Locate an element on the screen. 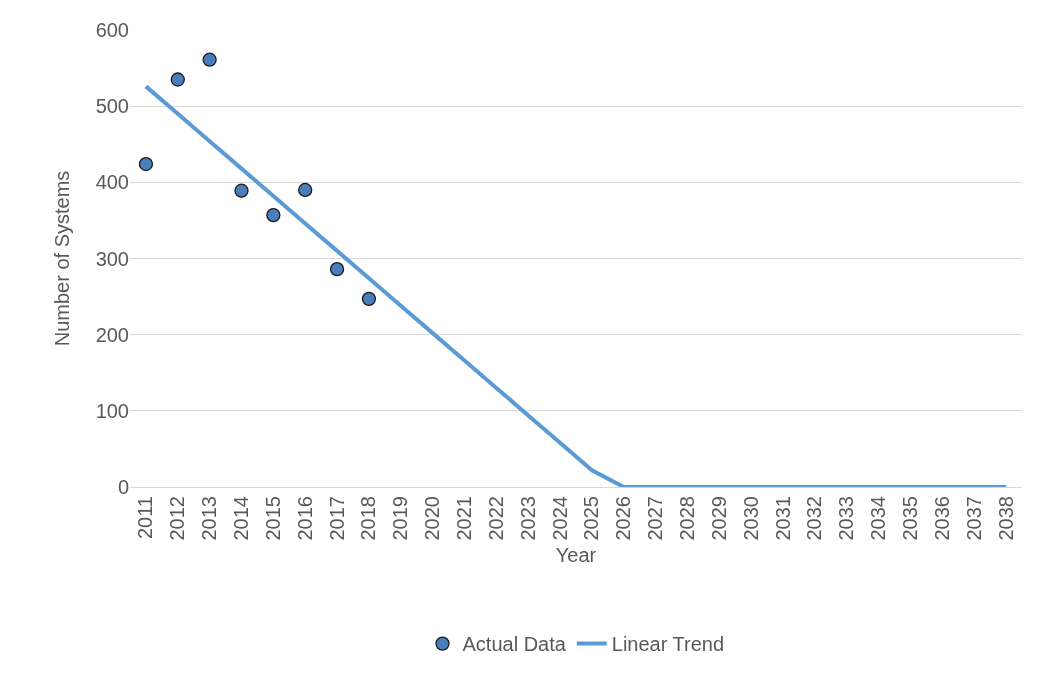  x-tick-label: 2021 is located at coordinates (464, 518).